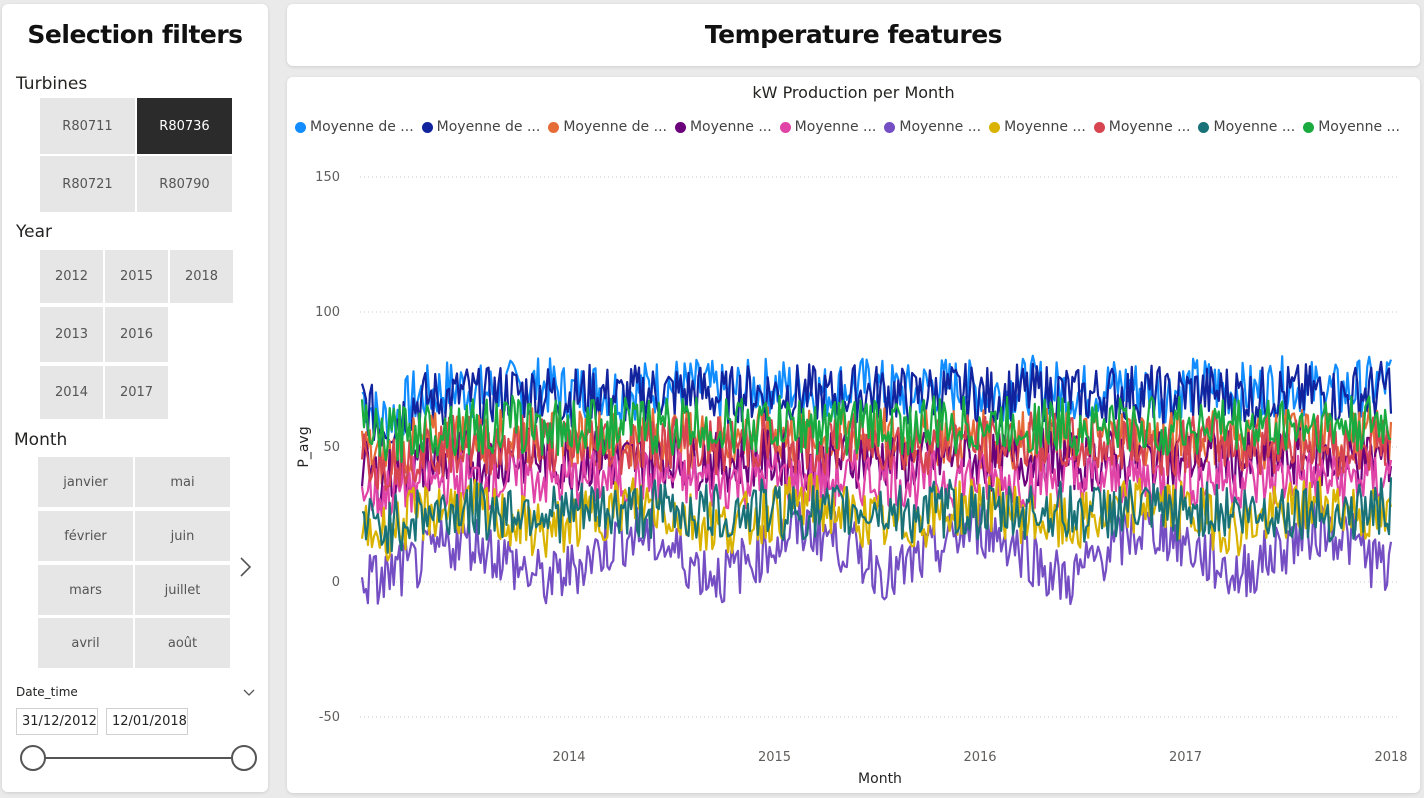 The image size is (1424, 798). Describe the element at coordinates (304, 446) in the screenshot. I see `y-axis-title: P_avg` at that location.